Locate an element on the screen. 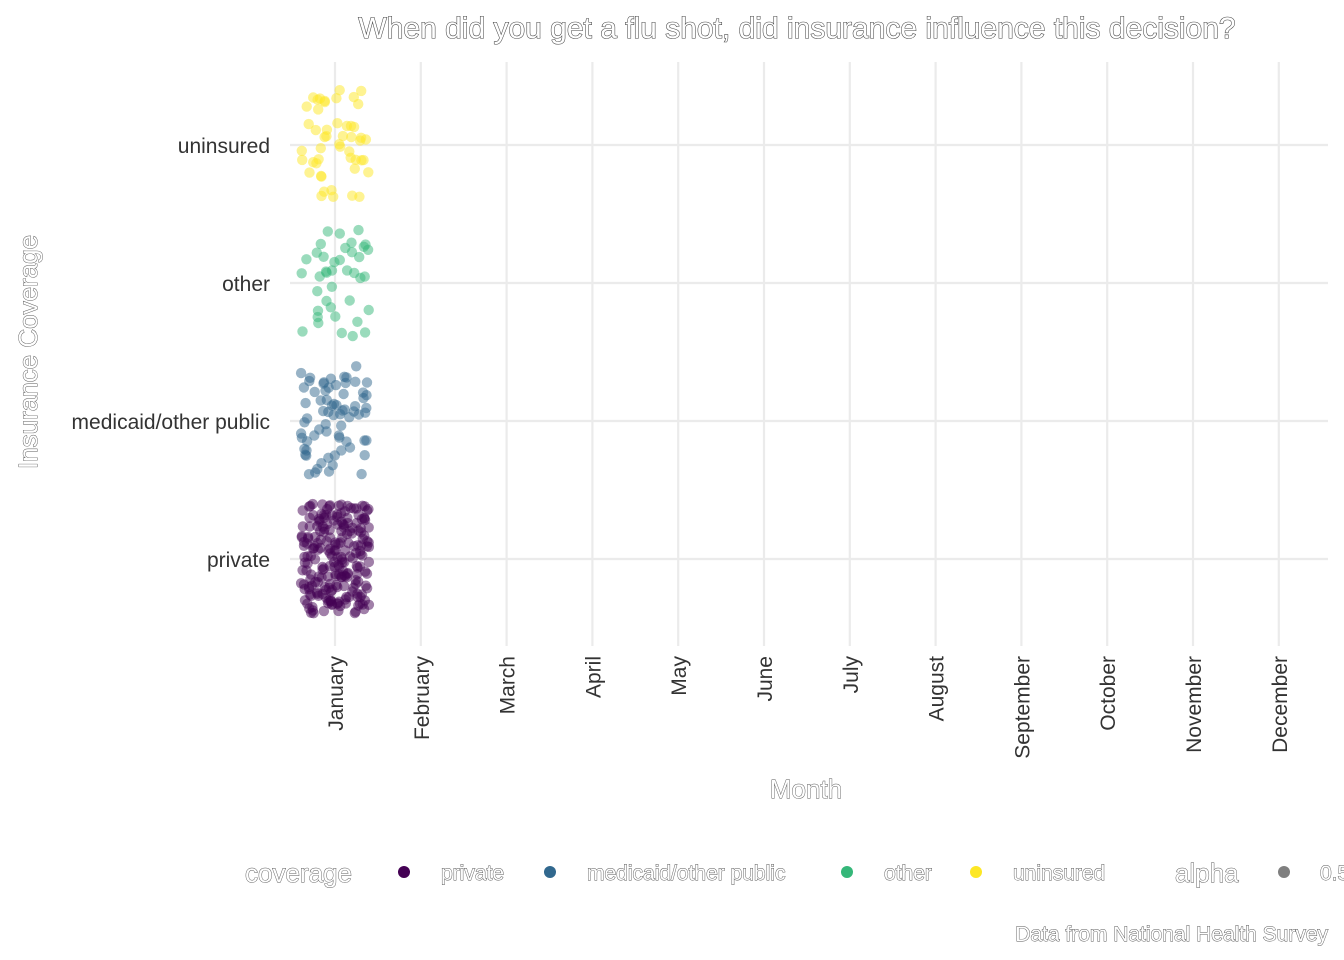 Image resolution: width=1344 pixels, height=960 pixels. x-tick-may: May is located at coordinates (679, 676).